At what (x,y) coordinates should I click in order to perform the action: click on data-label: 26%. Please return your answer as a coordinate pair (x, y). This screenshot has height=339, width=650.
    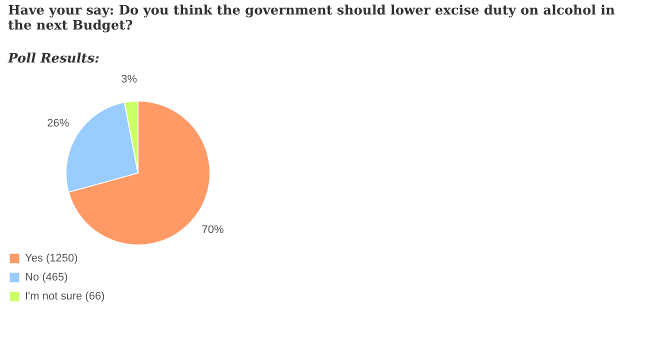
    Looking at the image, I should click on (58, 123).